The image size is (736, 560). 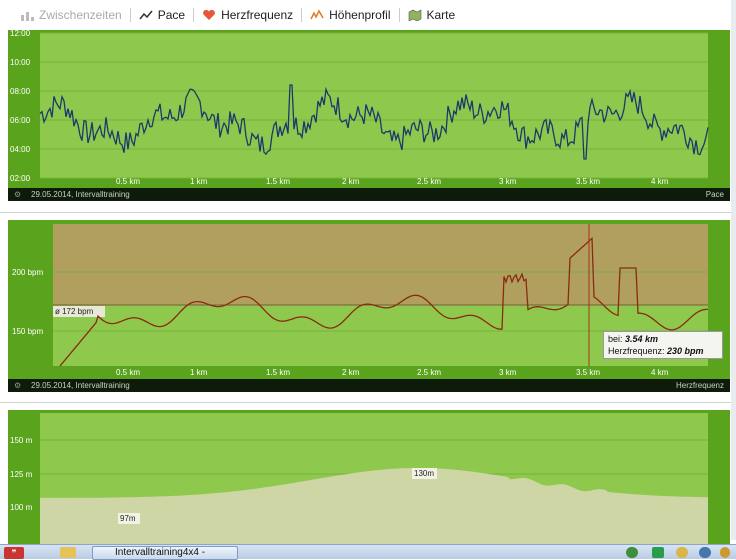 I want to click on tab-label: Pace, so click(x=171, y=15).